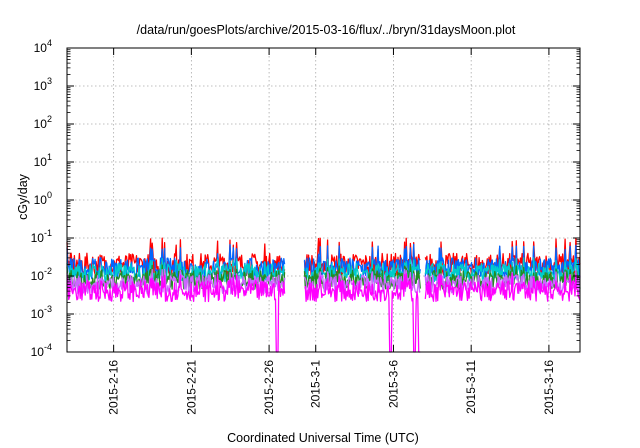 This screenshot has height=448, width=640. Describe the element at coordinates (41, 236) in the screenshot. I see `y-tick-label: 10⁻¹` at that location.